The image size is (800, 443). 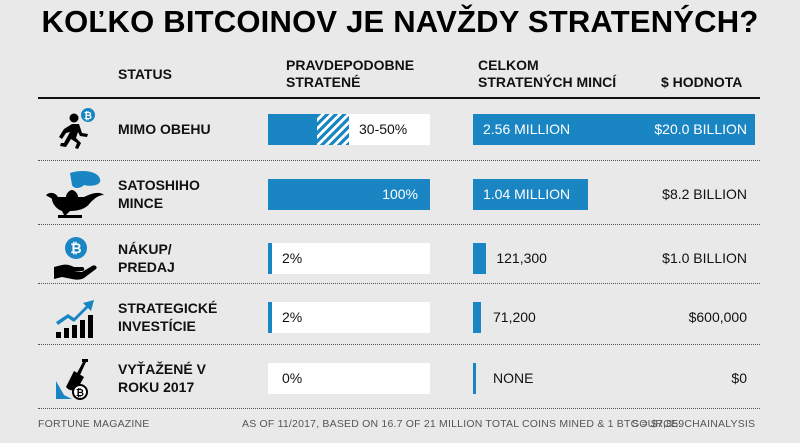 I want to click on header-value: $ HODNOTA, so click(x=702, y=82).